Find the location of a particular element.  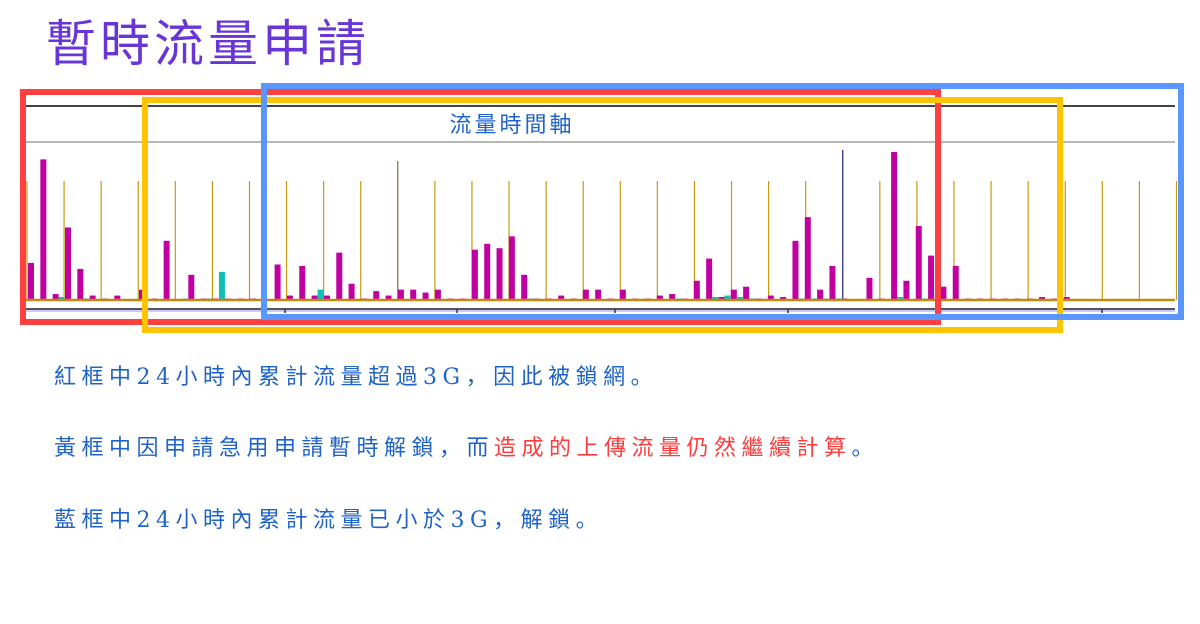

note-yellow-emphasis: 造成的上傳流量仍然繼續計算 is located at coordinates (673, 448).